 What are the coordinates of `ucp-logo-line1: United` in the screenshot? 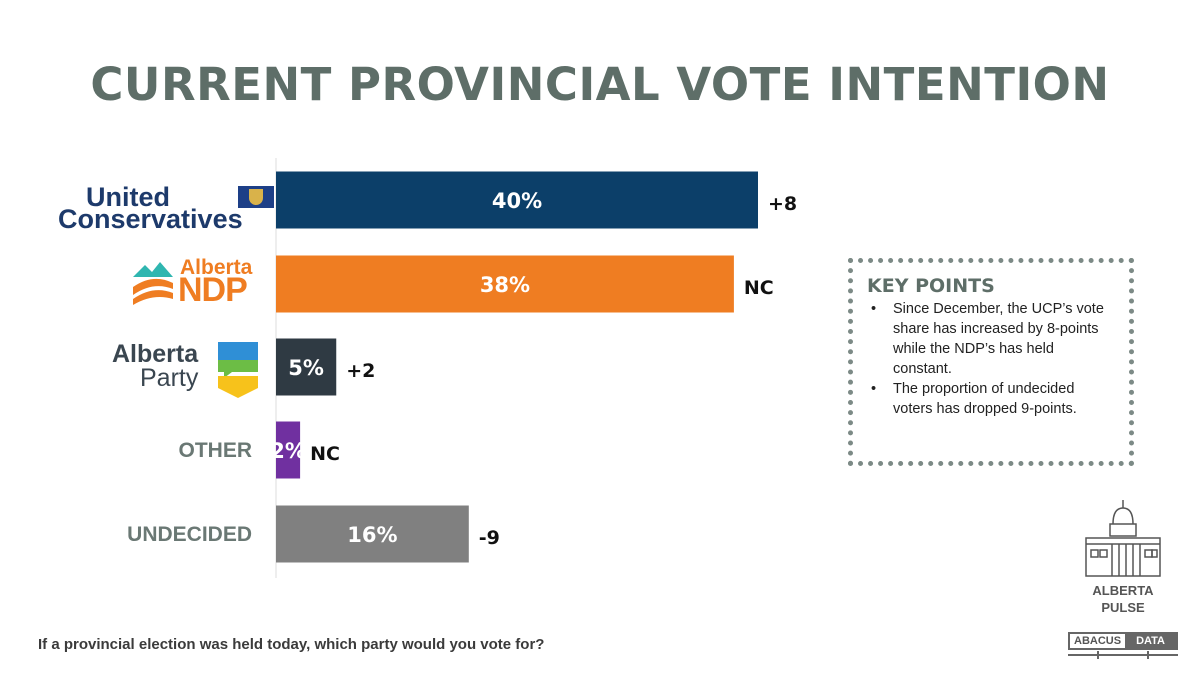 It's located at (128, 197).